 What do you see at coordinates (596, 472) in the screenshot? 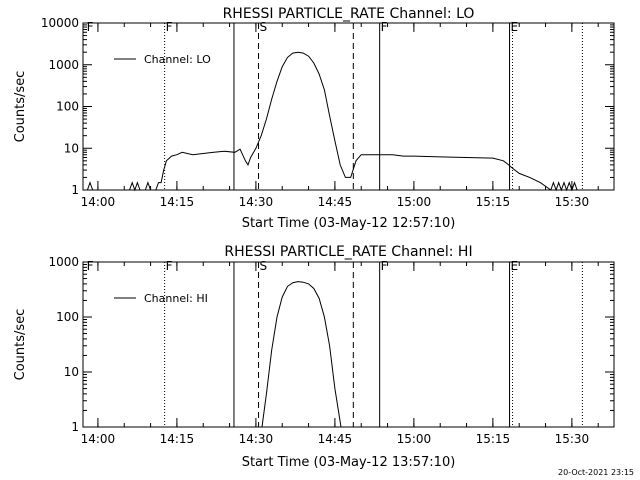
I see `generation-timestamp: 20-Oct-2021 23:15` at bounding box center [596, 472].